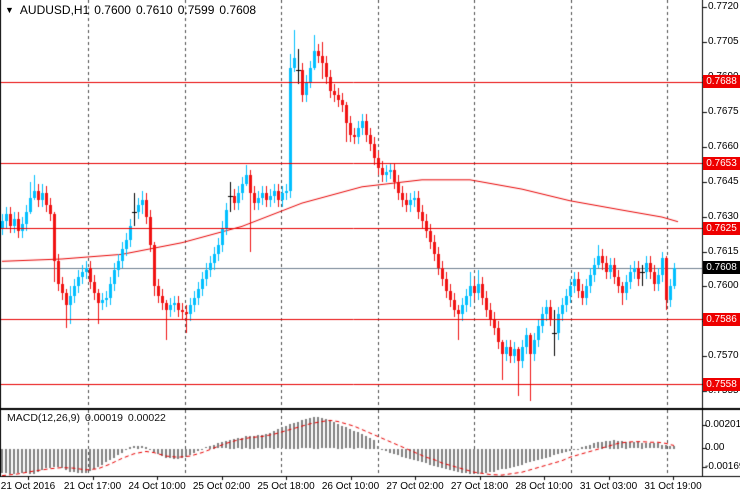  Describe the element at coordinates (721, 163) in the screenshot. I see `price-level-badge: 0.7653` at that location.